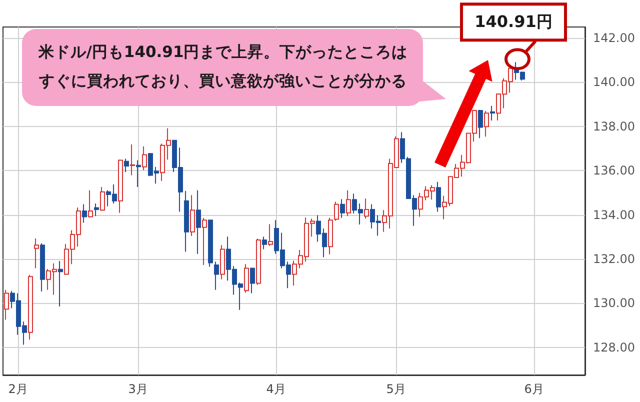 Image resolution: width=640 pixels, height=402 pixels. I want to click on annotation: 米ドル/円も140.91円まで上昇。下がったところはすぐに買われており、買い意欲が強いことが分かる, so click(223, 67).